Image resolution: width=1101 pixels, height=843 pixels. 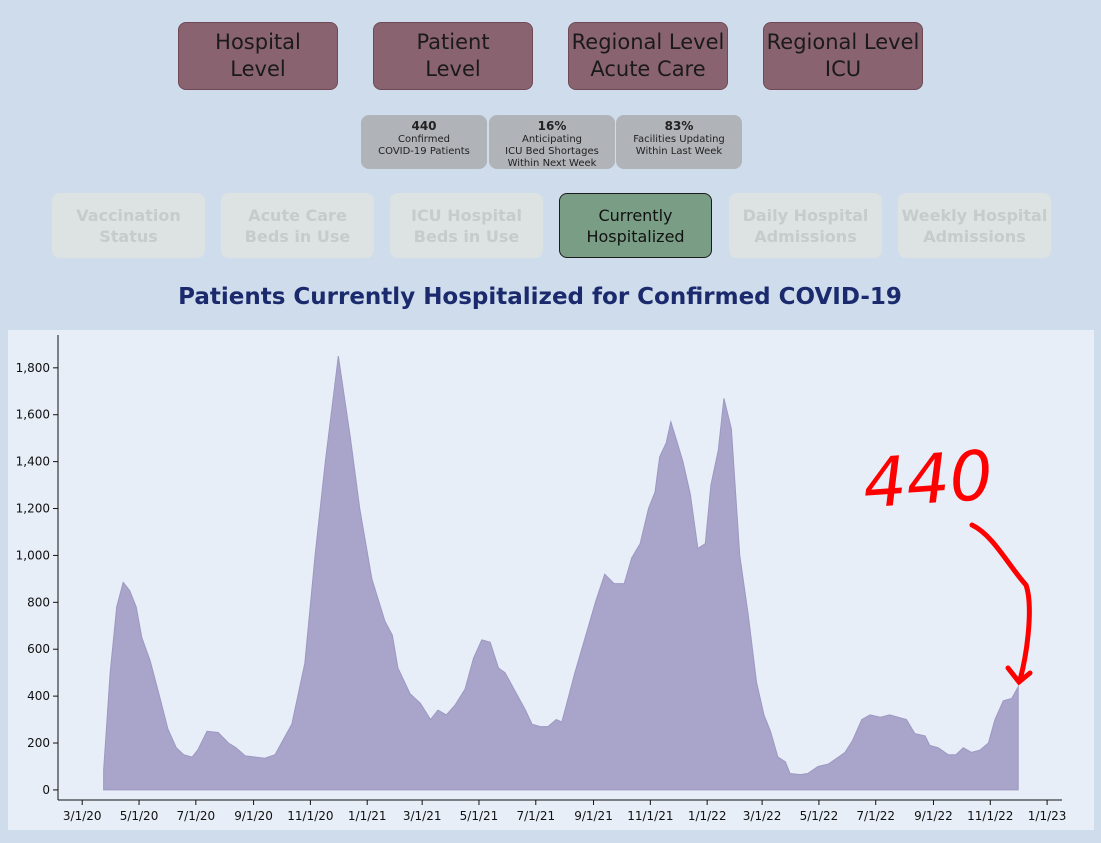 I want to click on stat-label: ICU Bed Shortages, so click(x=552, y=151).